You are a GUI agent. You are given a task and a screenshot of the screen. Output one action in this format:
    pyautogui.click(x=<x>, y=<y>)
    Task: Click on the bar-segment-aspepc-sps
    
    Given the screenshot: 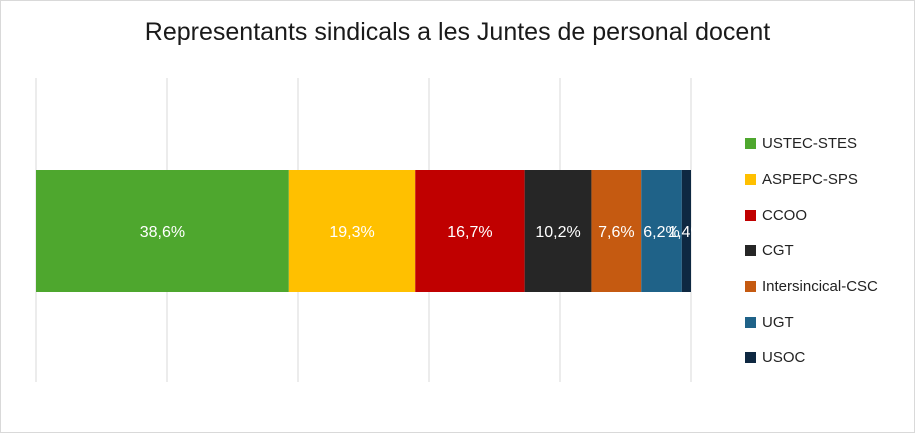 What is the action you would take?
    pyautogui.click(x=352, y=231)
    